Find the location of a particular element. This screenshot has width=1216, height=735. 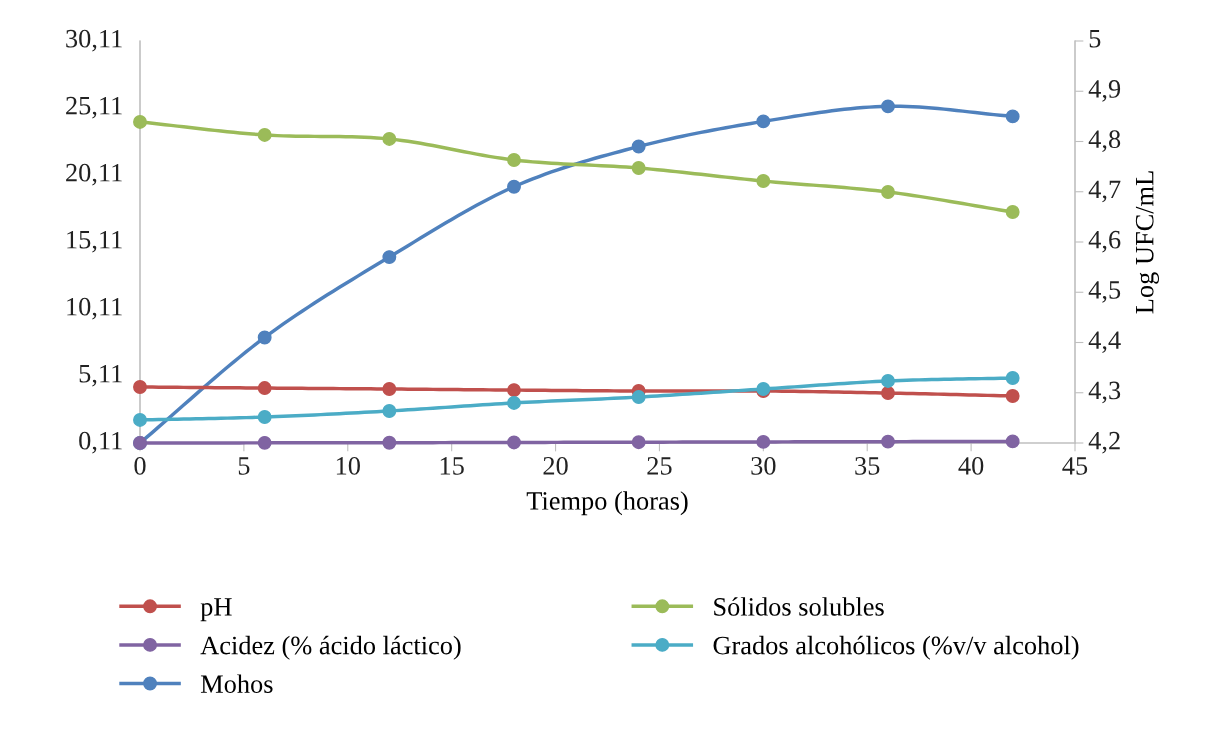

x-tick-label: 15 is located at coordinates (452, 466).